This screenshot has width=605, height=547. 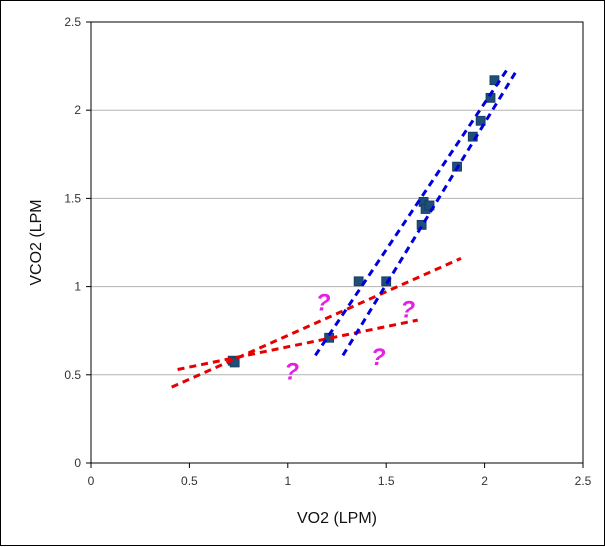 What do you see at coordinates (72, 22) in the screenshot?
I see `y-tick-label: 2.5` at bounding box center [72, 22].